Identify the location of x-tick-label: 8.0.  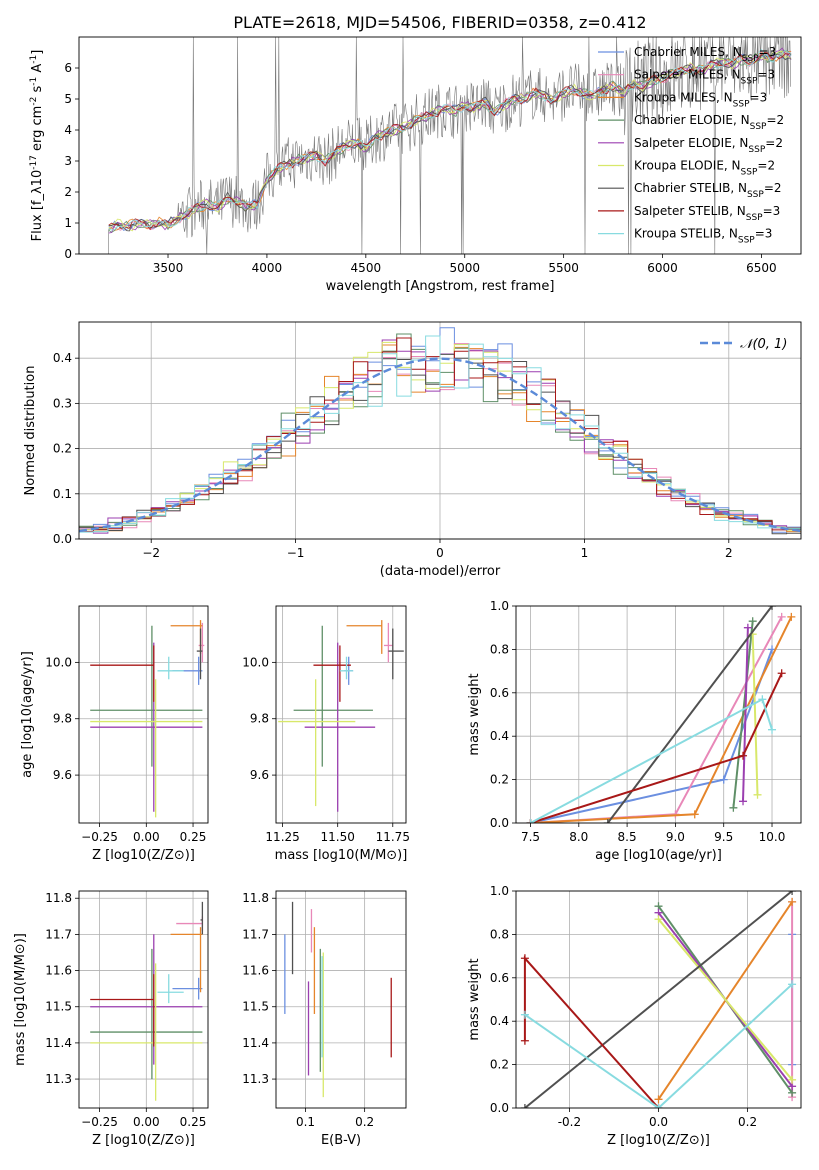
(578, 837).